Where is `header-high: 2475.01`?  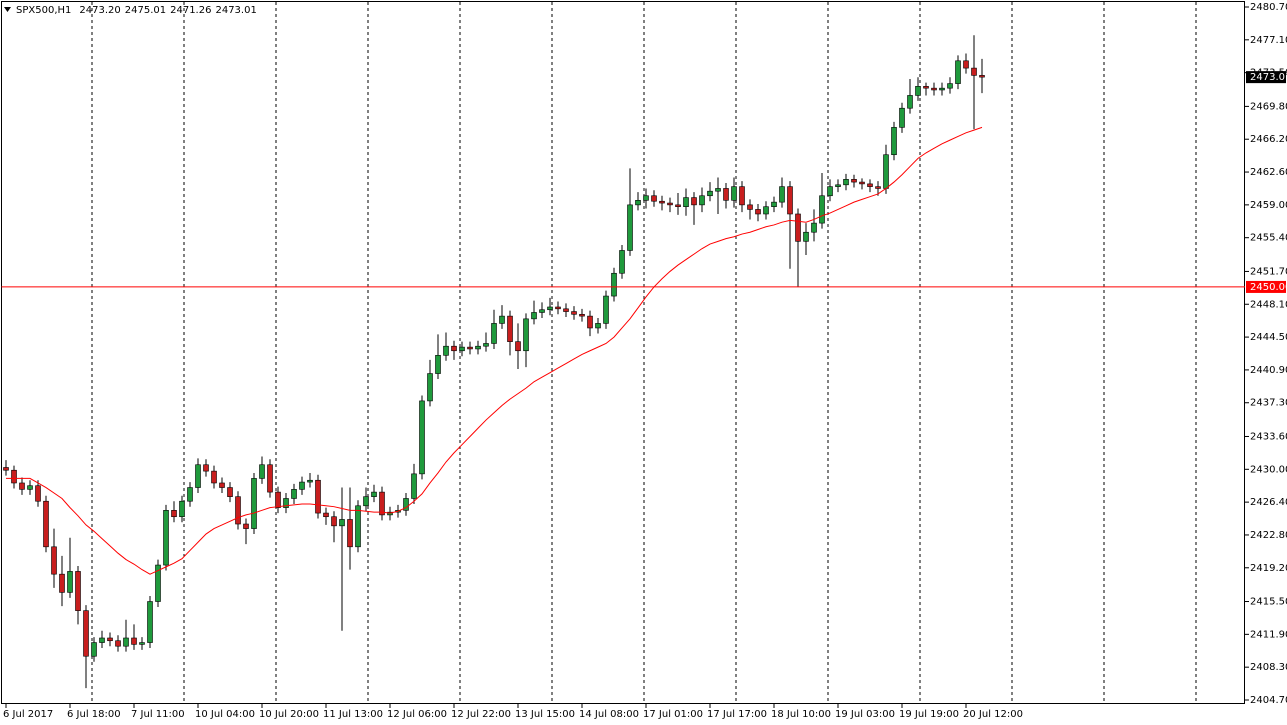
header-high: 2475.01 is located at coordinates (145, 10).